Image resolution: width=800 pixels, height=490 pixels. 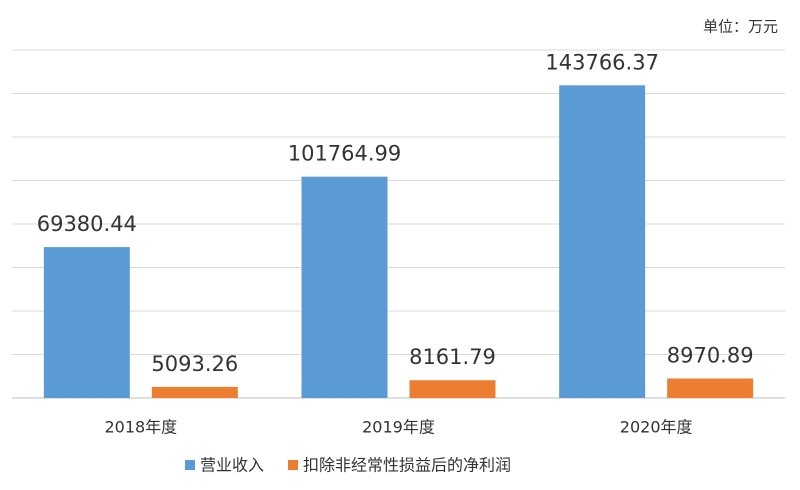 I want to click on data-label: 8970.89, so click(x=710, y=355).